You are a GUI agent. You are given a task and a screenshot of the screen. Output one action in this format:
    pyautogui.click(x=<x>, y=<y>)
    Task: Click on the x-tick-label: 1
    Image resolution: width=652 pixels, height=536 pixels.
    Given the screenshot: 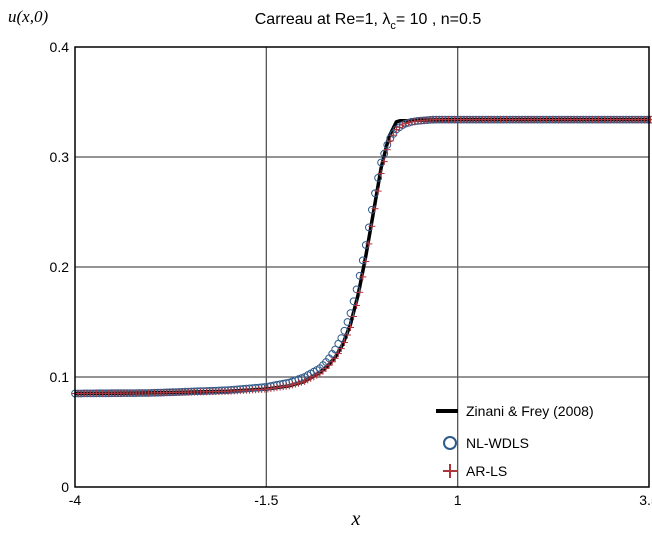 What is the action you would take?
    pyautogui.click(x=458, y=500)
    